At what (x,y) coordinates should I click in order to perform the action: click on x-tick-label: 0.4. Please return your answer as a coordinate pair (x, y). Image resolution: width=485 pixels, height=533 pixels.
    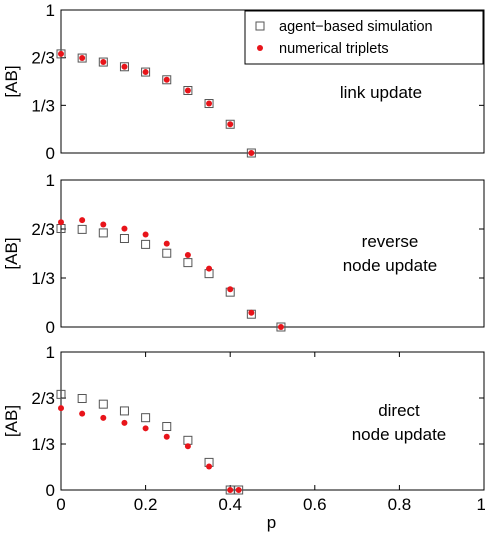
    Looking at the image, I should click on (230, 504).